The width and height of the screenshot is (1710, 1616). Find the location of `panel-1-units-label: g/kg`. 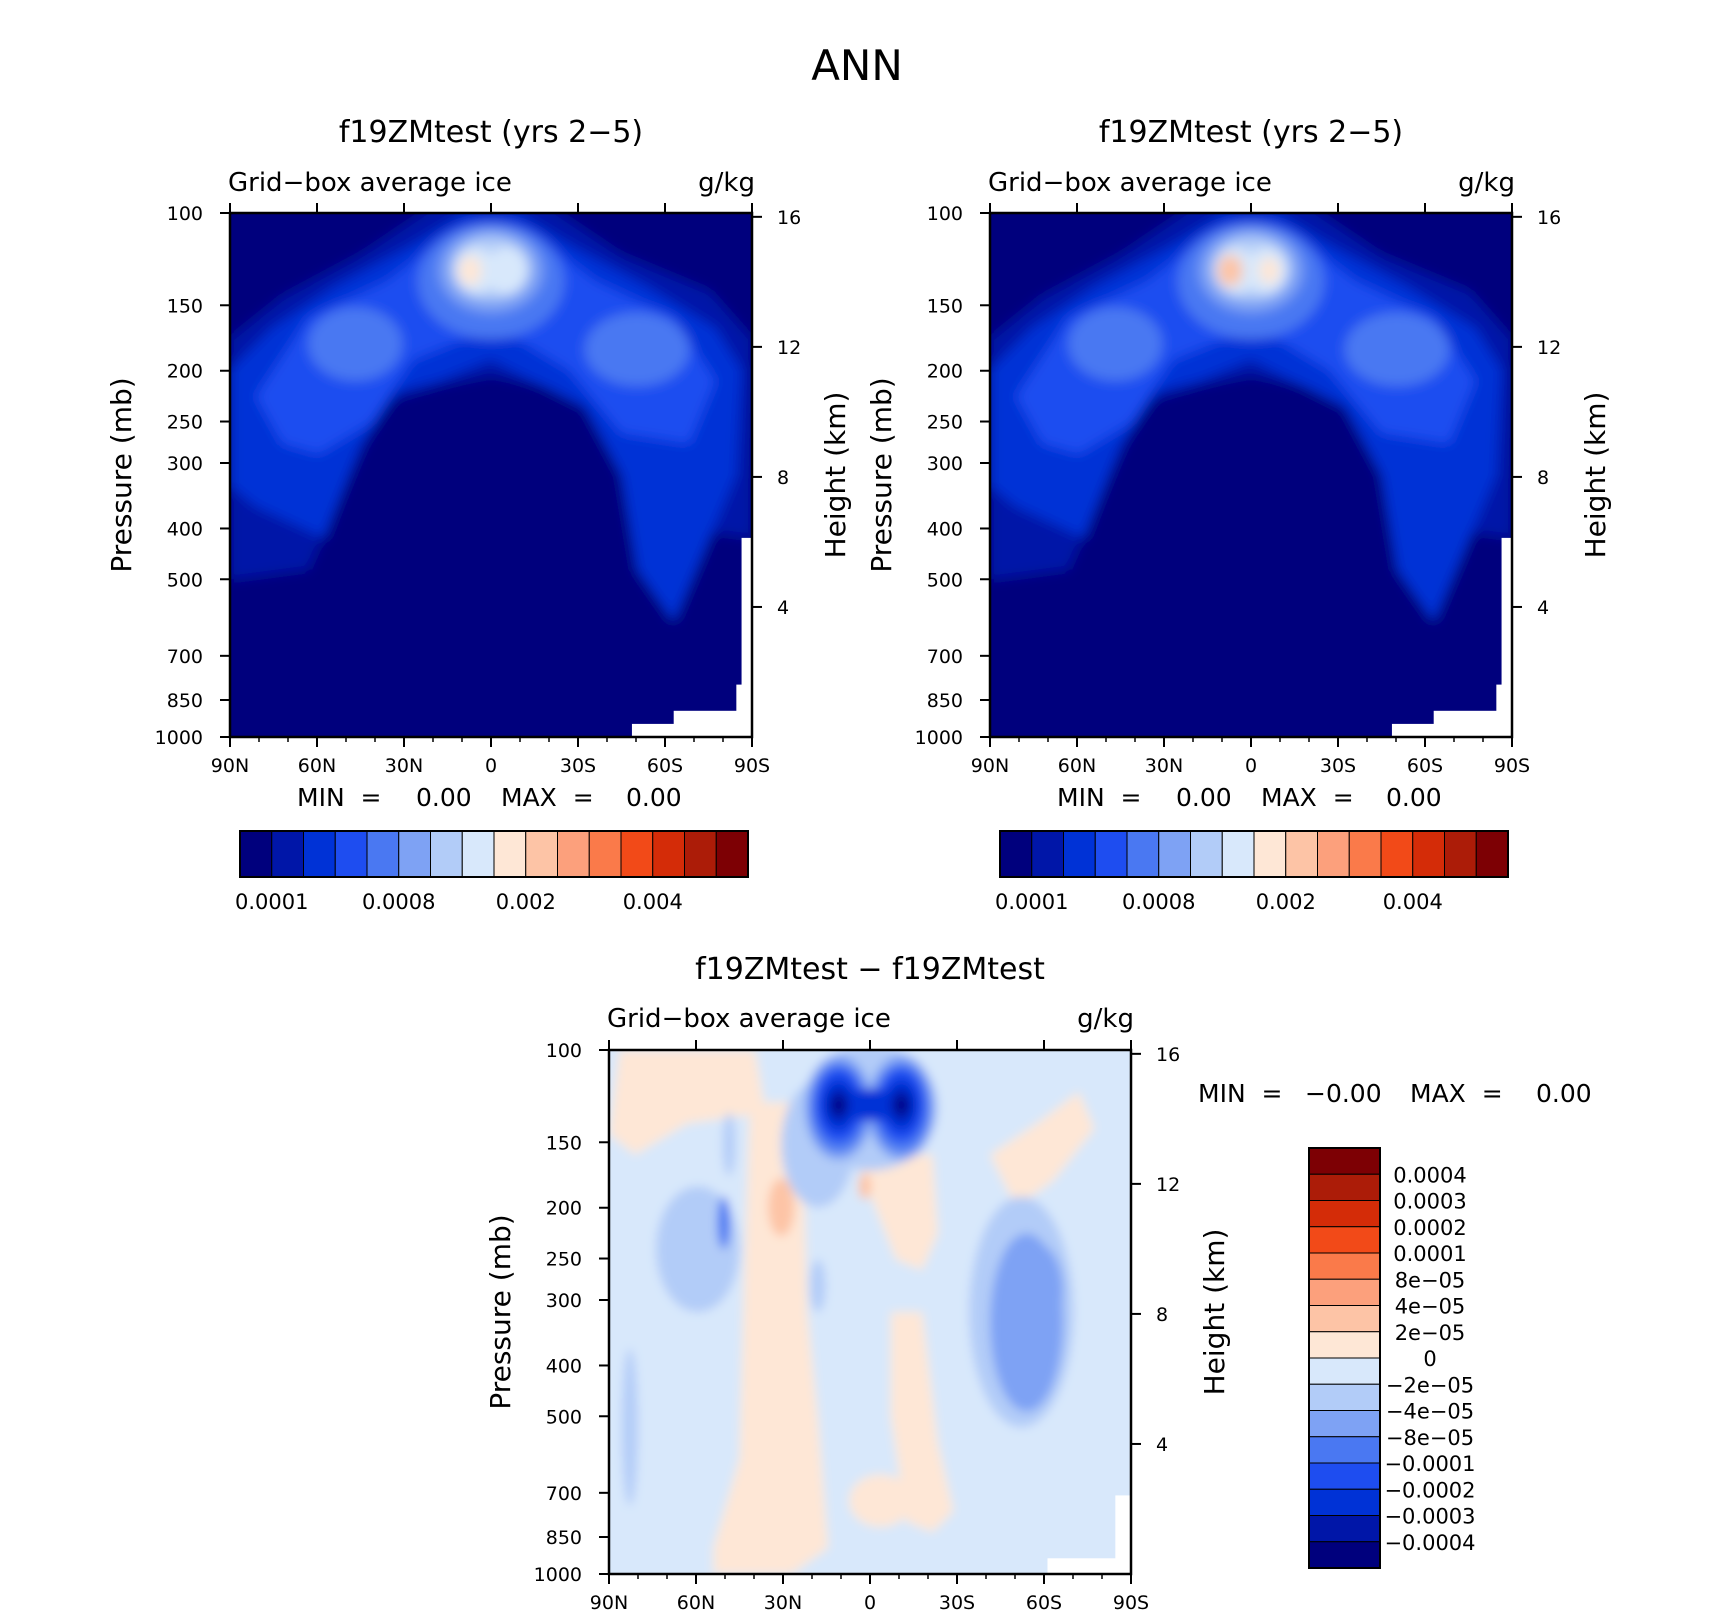

panel-1-units-label: g/kg is located at coordinates (726, 183).